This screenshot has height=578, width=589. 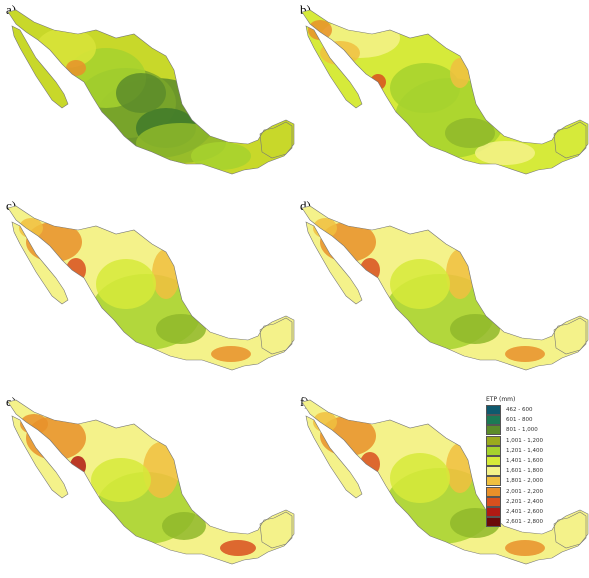 I want to click on legend-item: 2,401 - 2,600, so click(x=536, y=511).